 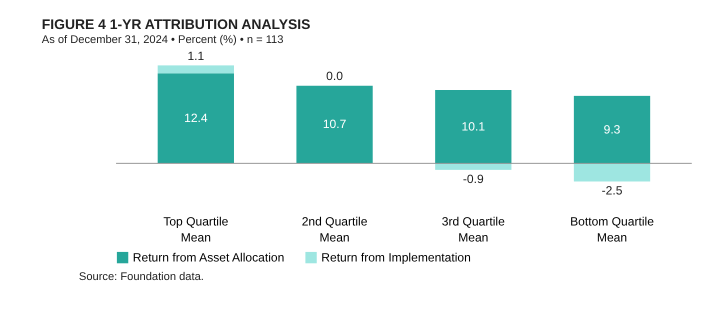 I want to click on data-label: 9.3, so click(x=612, y=129).